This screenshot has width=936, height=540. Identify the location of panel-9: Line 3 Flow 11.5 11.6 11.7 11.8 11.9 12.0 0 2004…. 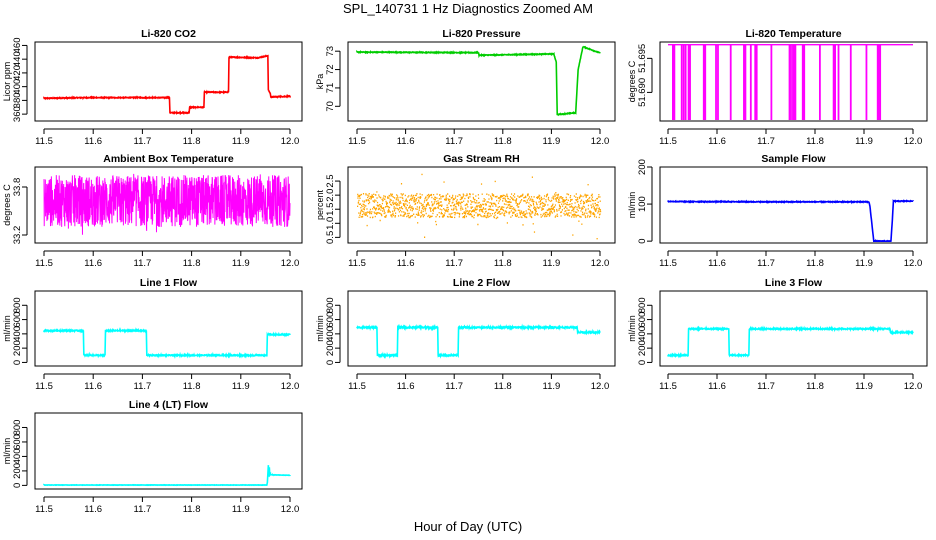
(777, 334).